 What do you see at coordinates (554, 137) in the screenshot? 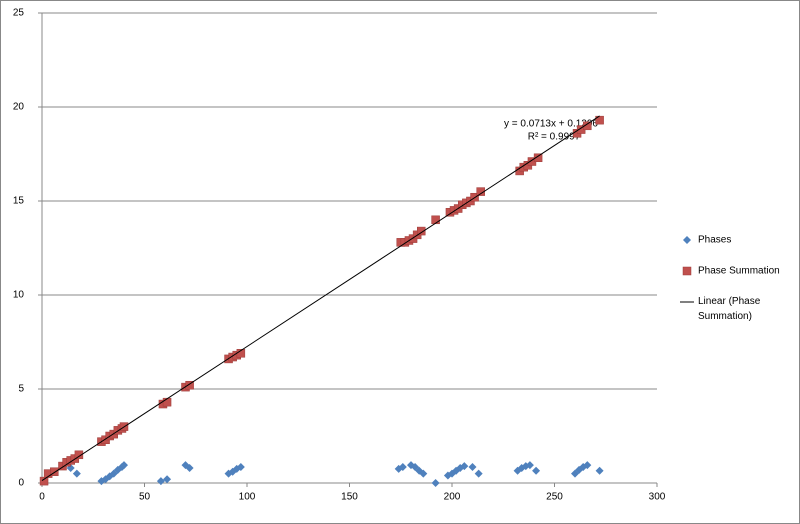
I see `trend-r2: R² = 0.9997` at bounding box center [554, 137].